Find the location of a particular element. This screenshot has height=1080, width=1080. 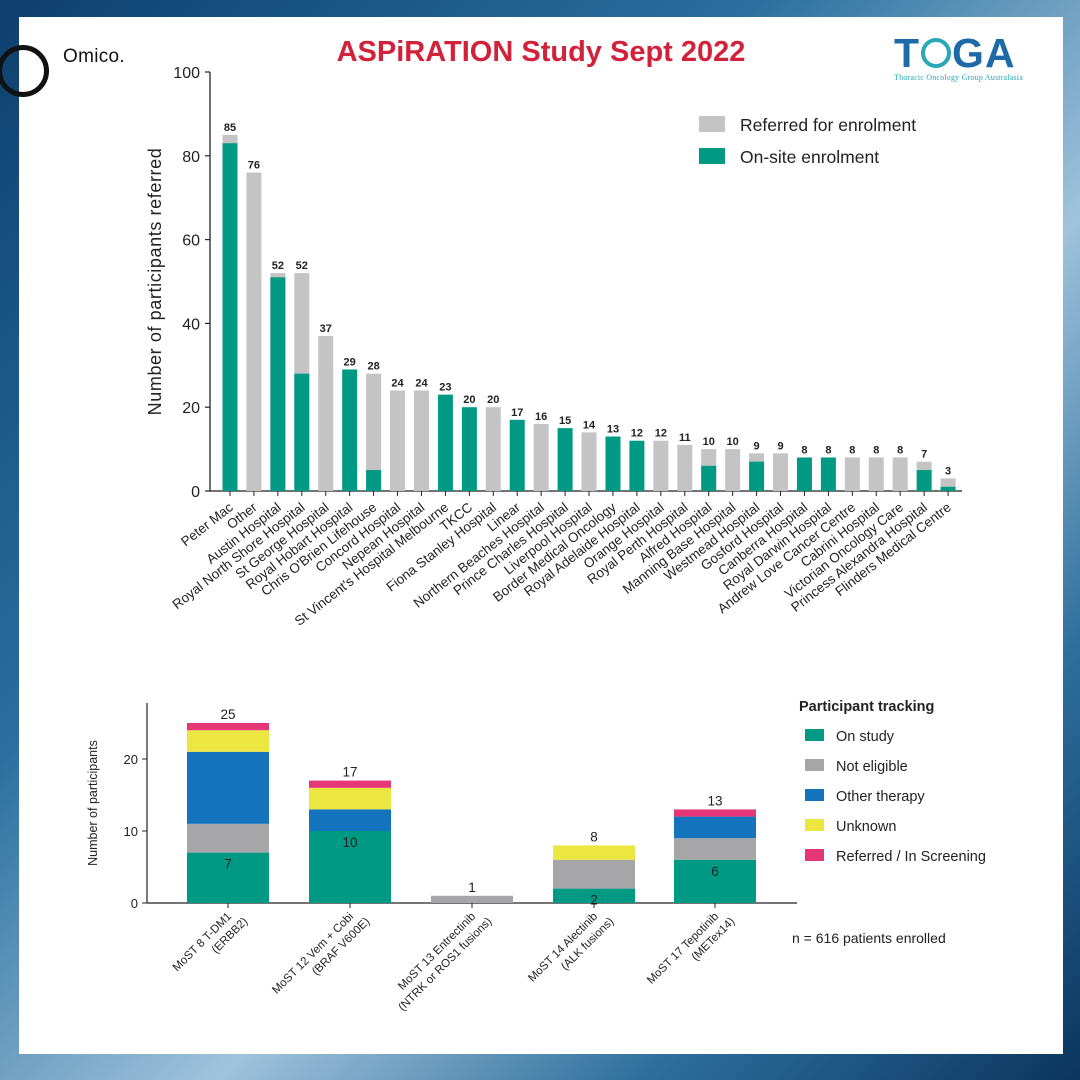

total-label: 25 is located at coordinates (227, 714).